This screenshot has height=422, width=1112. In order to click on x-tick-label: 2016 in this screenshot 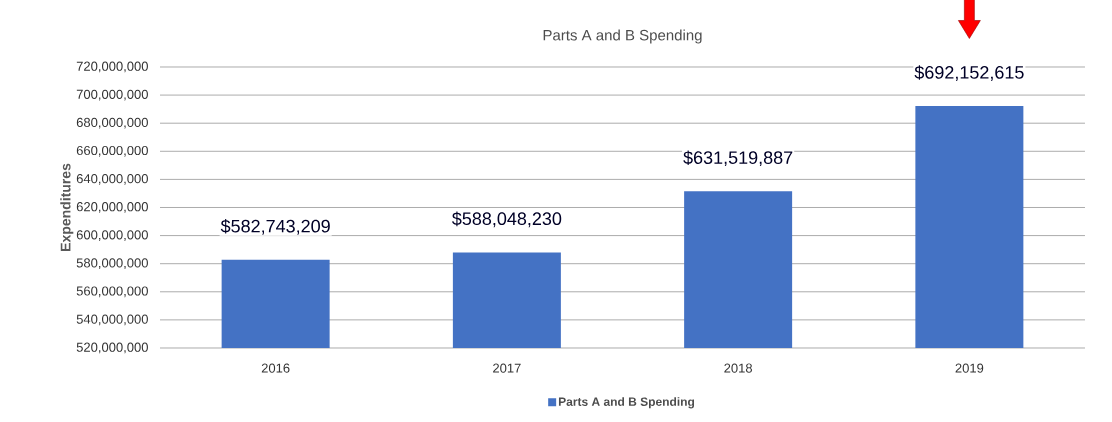, I will do `click(275, 368)`.